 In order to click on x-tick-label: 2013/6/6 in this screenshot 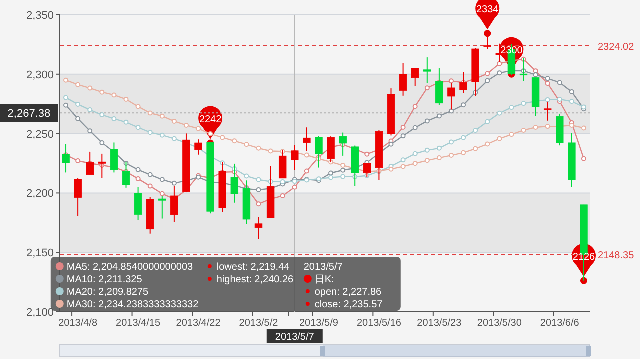, I will do `click(560, 323)`.